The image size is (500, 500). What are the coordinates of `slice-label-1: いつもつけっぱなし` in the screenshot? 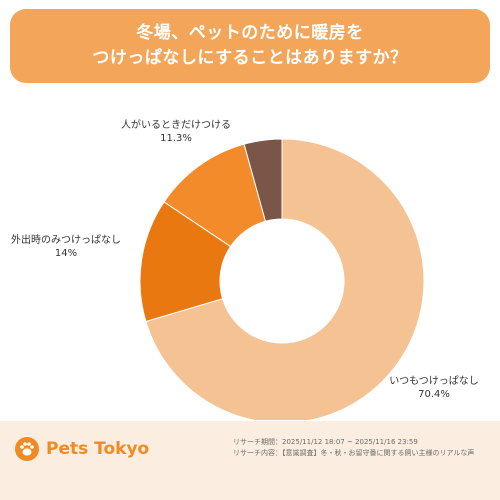 It's located at (434, 381).